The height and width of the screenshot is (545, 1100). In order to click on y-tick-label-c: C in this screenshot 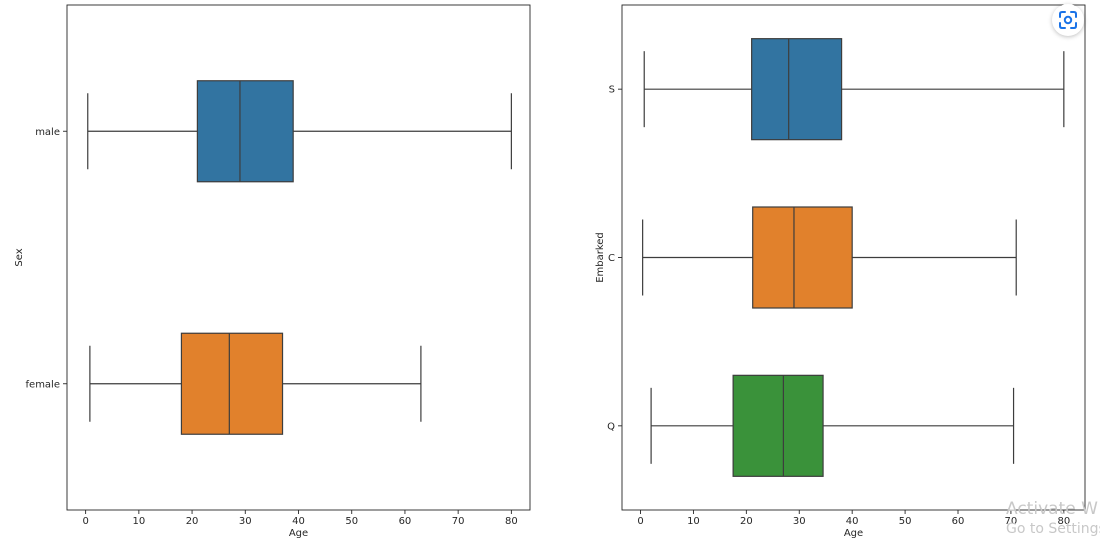, I will do `click(611, 258)`.